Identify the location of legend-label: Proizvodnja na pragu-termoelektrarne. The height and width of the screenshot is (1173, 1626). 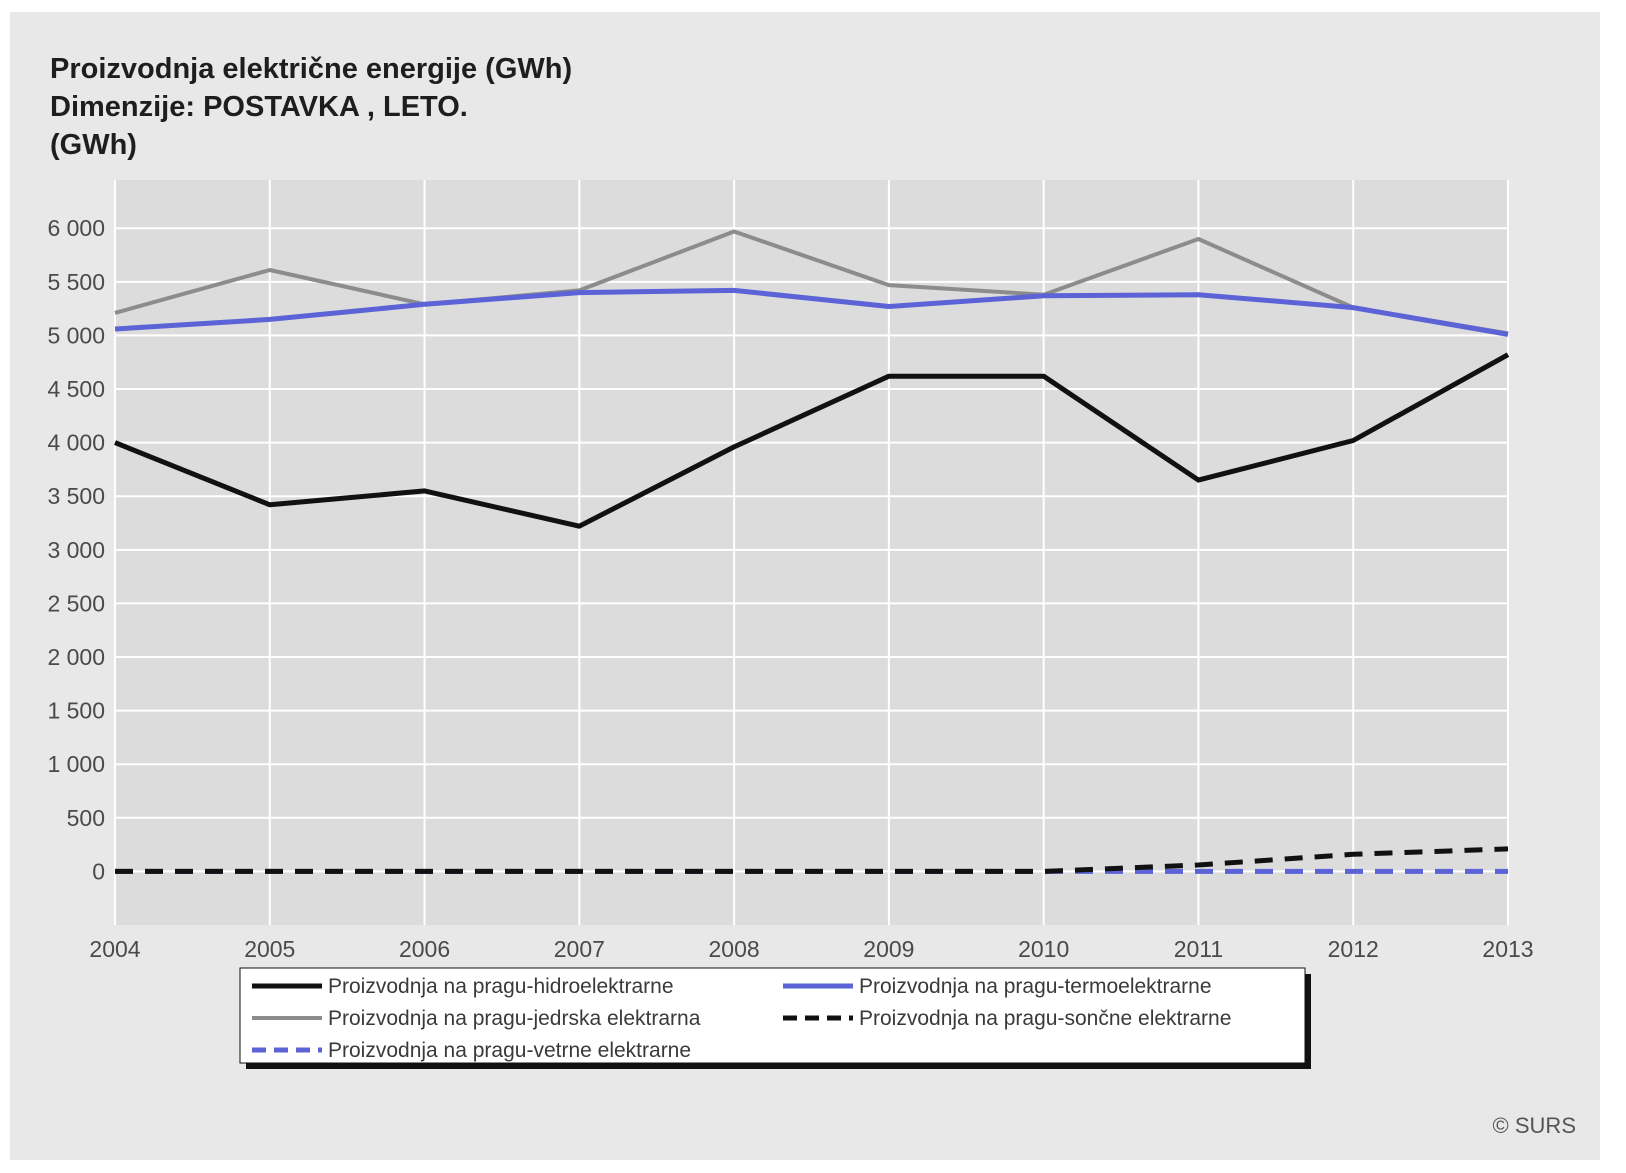
(1035, 986).